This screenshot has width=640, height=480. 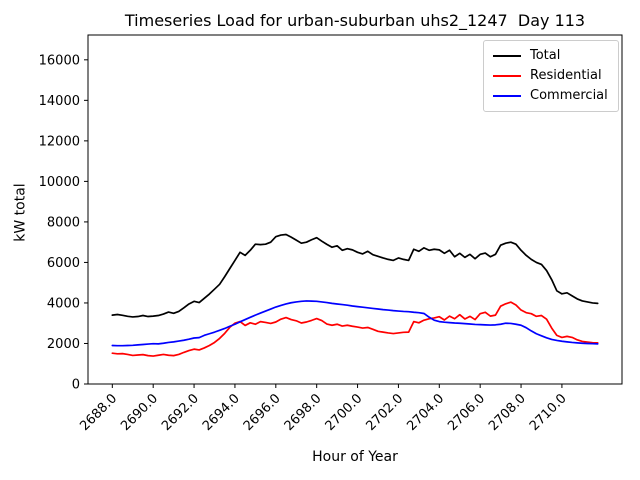 I want to click on legend-label-total: Total, so click(x=545, y=55).